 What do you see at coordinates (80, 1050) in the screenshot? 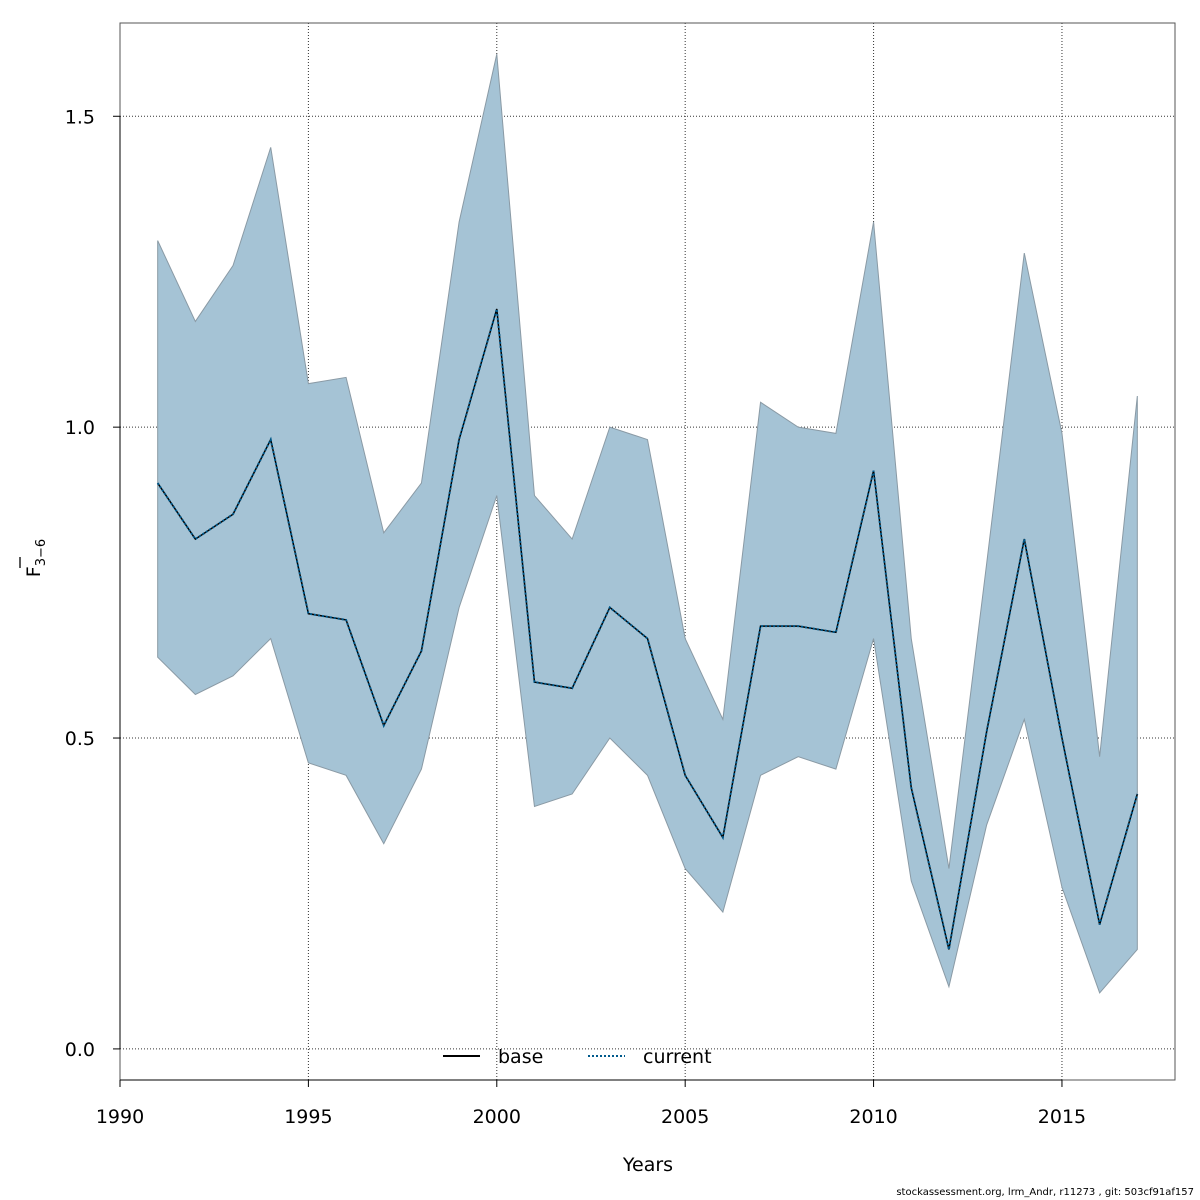
I see `y-tick-label-0.0: 0.0` at bounding box center [80, 1050].